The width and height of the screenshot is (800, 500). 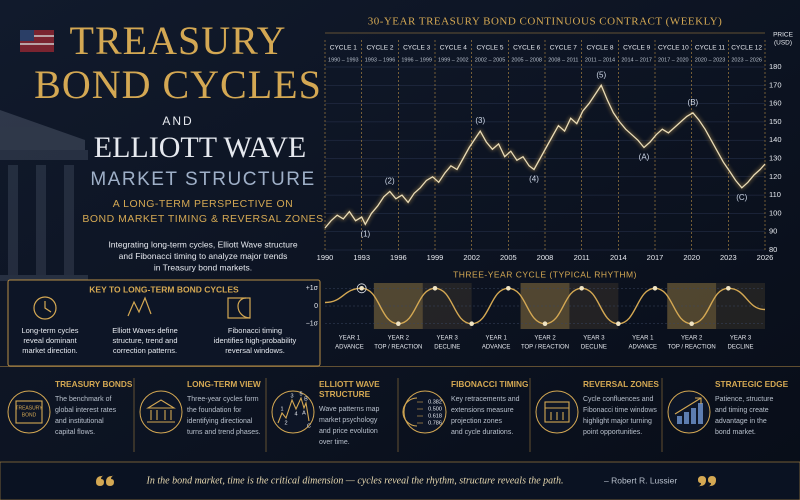 What do you see at coordinates (775, 212) in the screenshot?
I see `y-tick-label: 100` at bounding box center [775, 212].